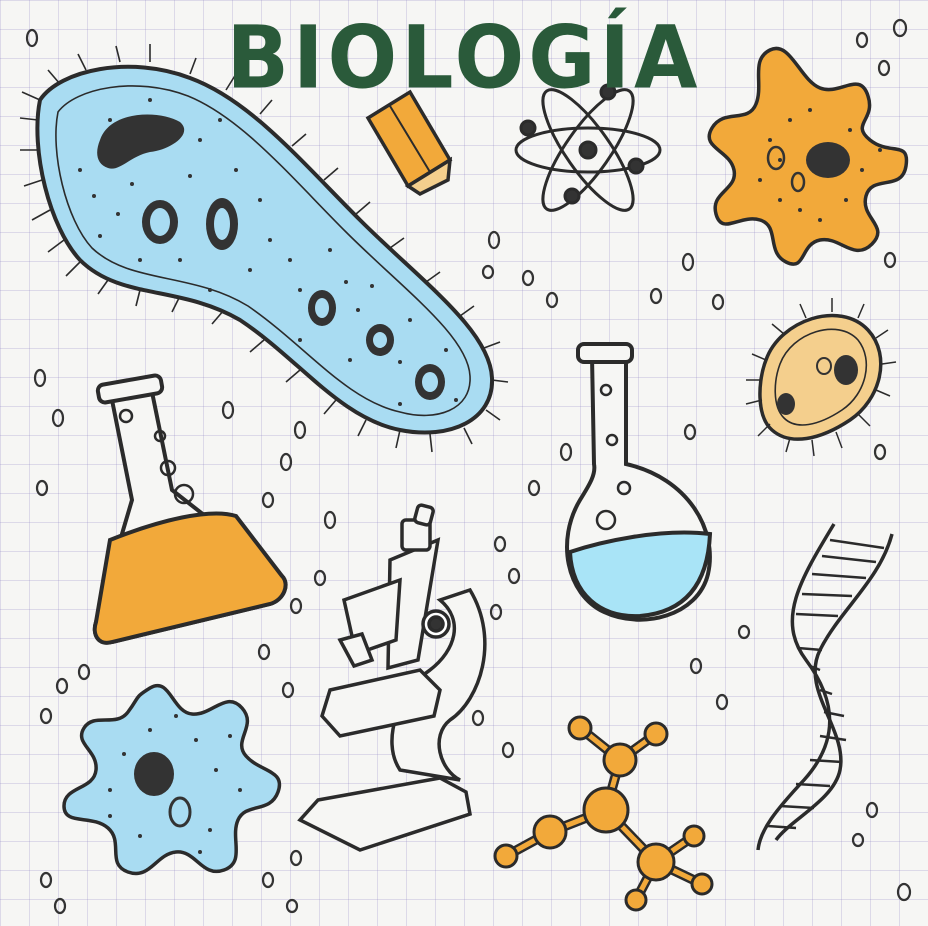  I want to click on amoeba-blue-illustration, so click(171, 780).